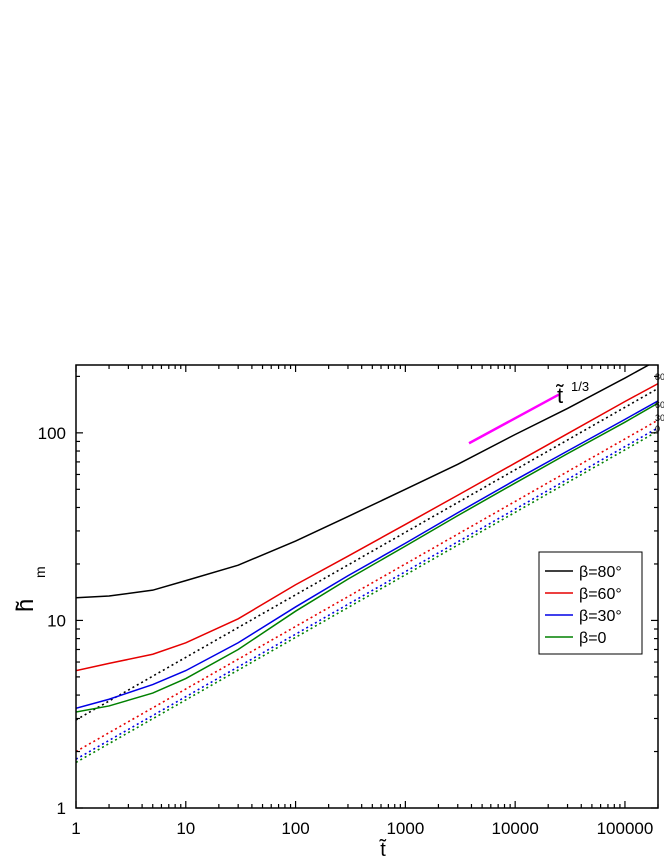 This screenshot has width=664, height=860. Describe the element at coordinates (383, 849) in the screenshot. I see `x-axis-title: t̃` at that location.